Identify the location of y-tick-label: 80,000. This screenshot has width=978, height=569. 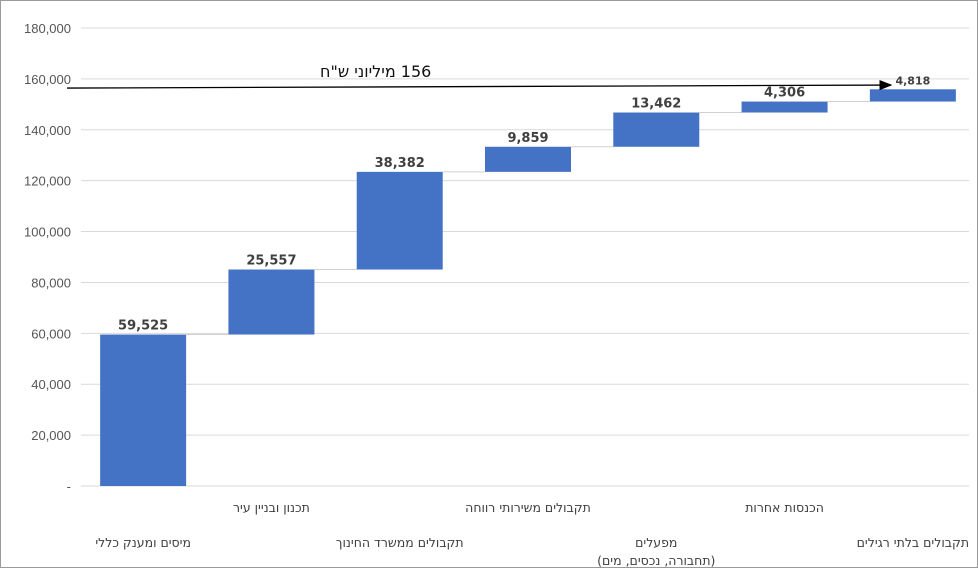
(51, 282).